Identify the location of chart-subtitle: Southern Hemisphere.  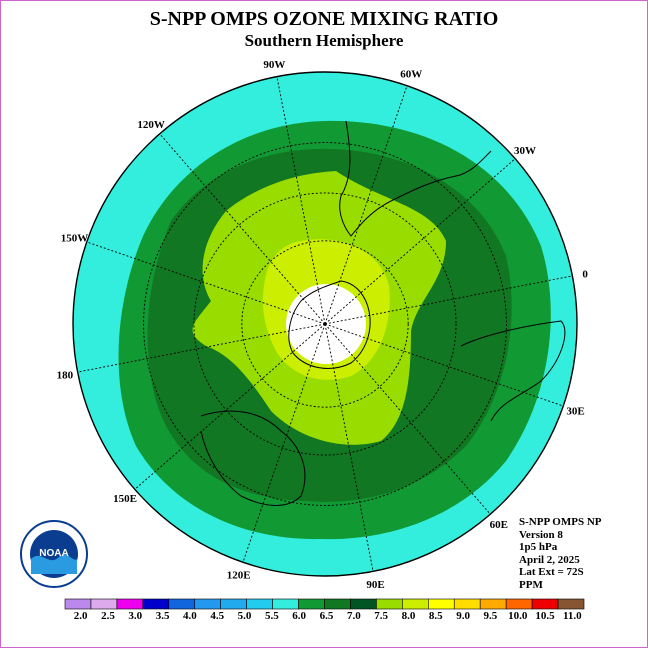
(324, 40).